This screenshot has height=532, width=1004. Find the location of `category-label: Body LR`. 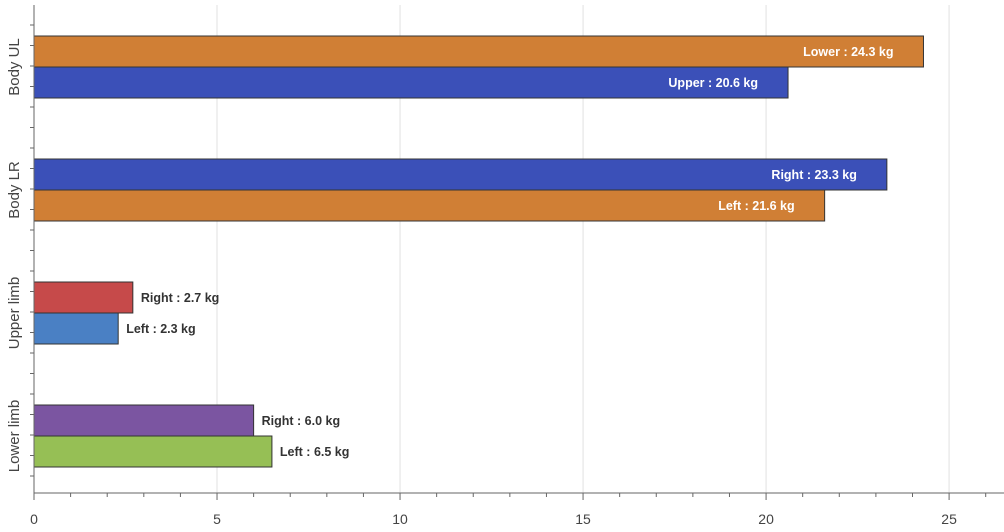

category-label: Body LR is located at coordinates (14, 190).